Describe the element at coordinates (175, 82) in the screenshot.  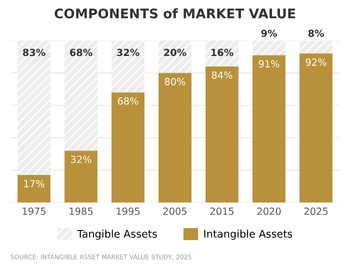
I see `data-label: 80%` at that location.